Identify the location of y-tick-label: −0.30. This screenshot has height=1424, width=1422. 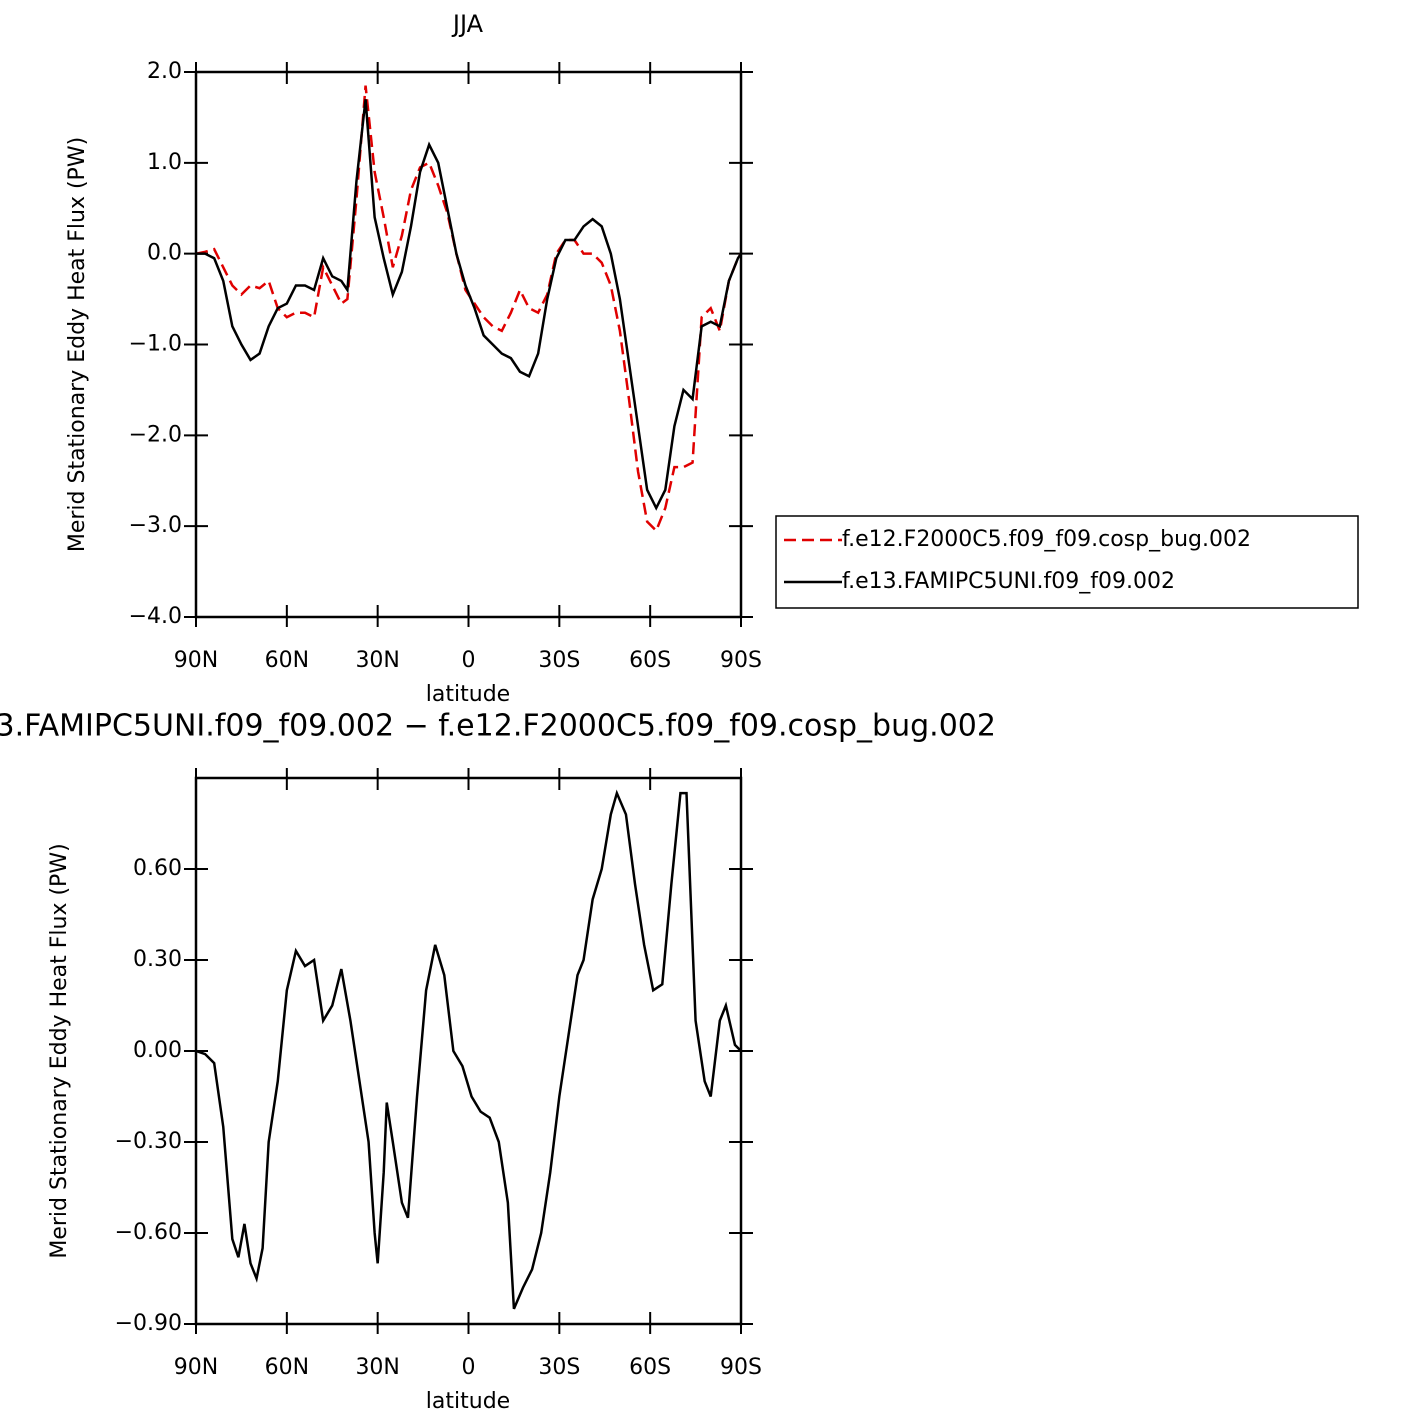
(148, 1141).